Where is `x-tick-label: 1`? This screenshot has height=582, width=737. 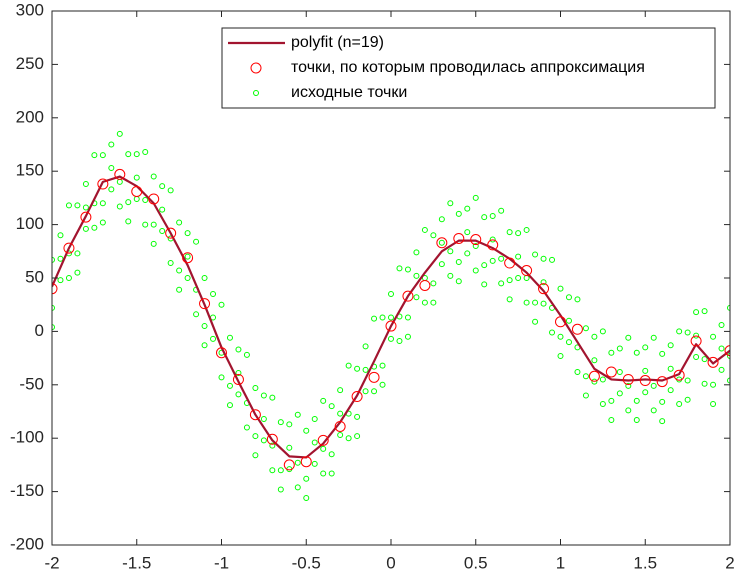
x-tick-label: 1 is located at coordinates (560, 562).